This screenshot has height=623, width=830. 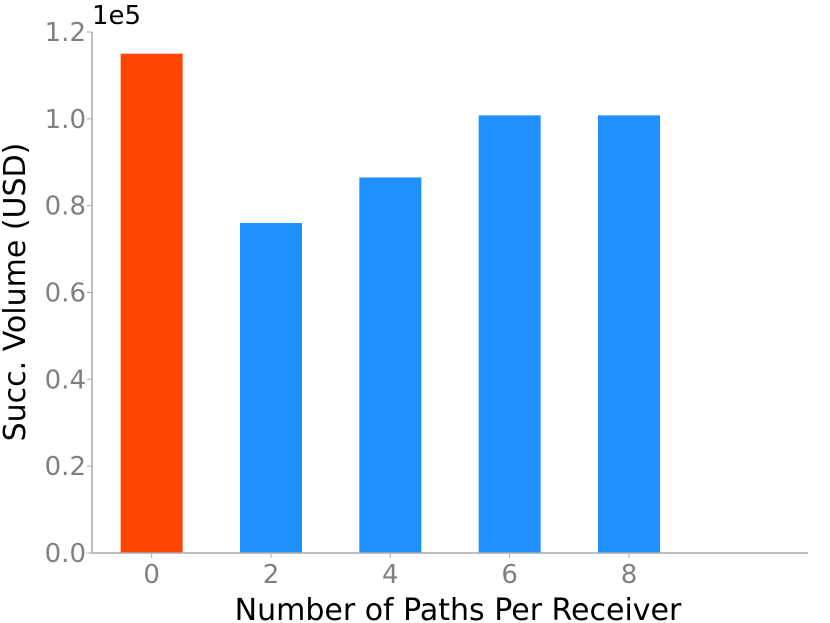 I want to click on y-tick-label: 0.4, so click(x=65, y=380).